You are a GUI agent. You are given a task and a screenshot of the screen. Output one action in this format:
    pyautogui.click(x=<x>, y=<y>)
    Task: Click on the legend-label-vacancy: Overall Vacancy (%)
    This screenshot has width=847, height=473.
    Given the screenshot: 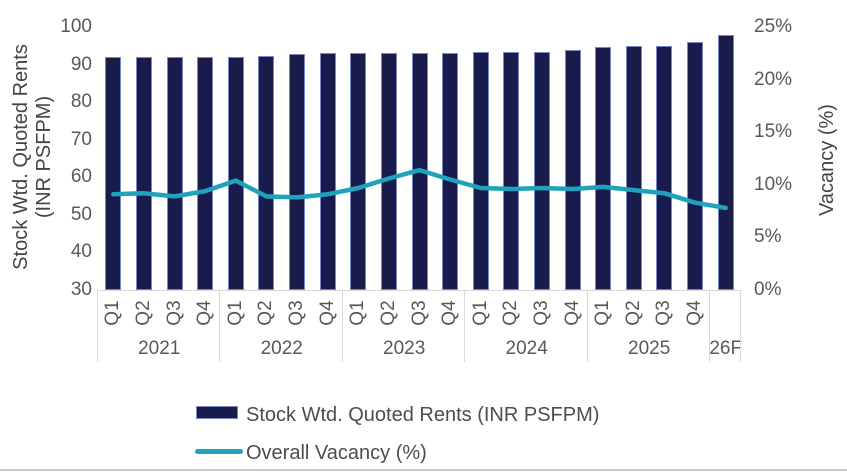 What is the action you would take?
    pyautogui.click(x=336, y=453)
    